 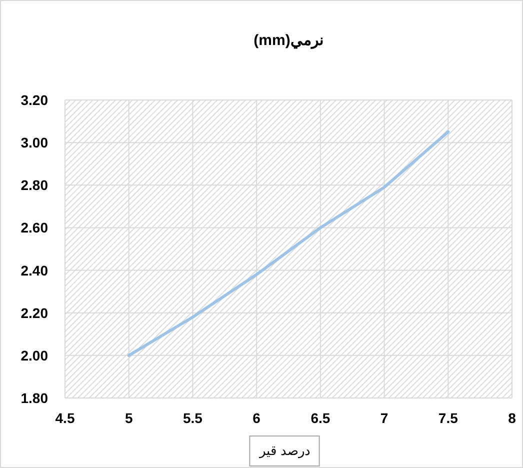 I want to click on x-tick-label: 4.5, so click(x=65, y=418).